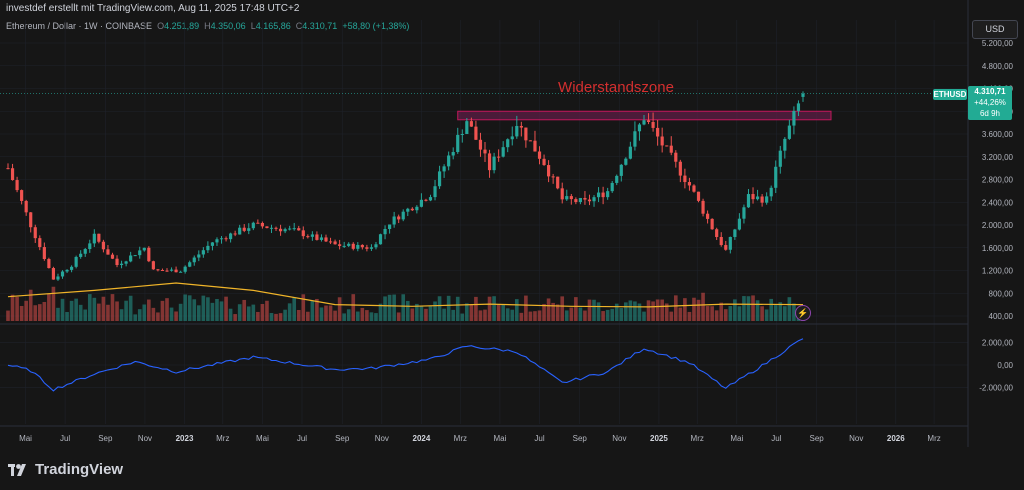  What do you see at coordinates (776, 438) in the screenshot?
I see `time-tick-label: Jul` at bounding box center [776, 438].